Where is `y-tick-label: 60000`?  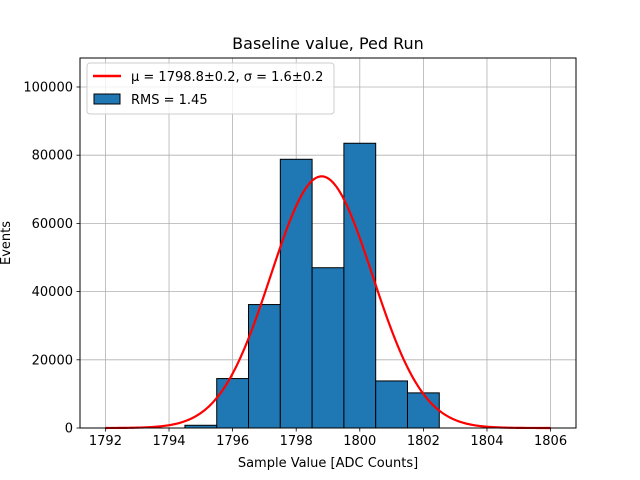
y-tick-label: 60000 is located at coordinates (52, 224).